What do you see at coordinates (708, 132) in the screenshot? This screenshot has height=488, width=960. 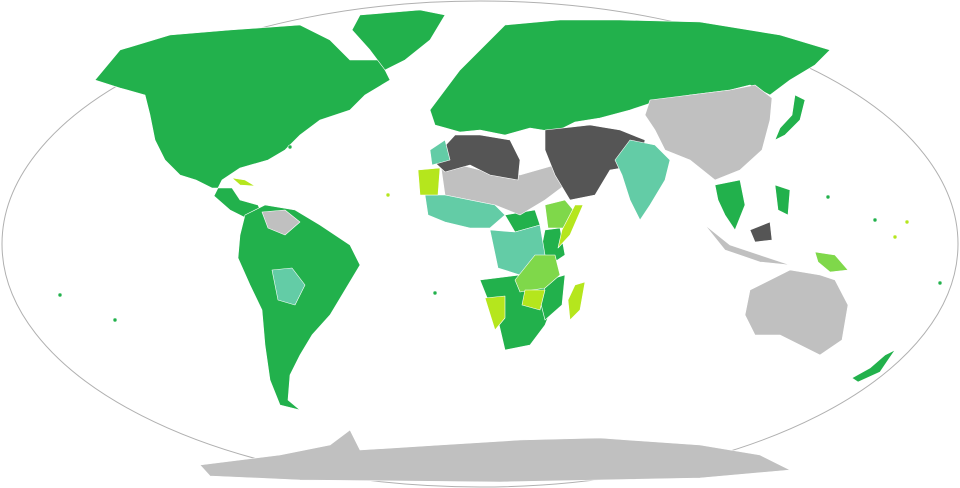 I see `china-mongolia` at bounding box center [708, 132].